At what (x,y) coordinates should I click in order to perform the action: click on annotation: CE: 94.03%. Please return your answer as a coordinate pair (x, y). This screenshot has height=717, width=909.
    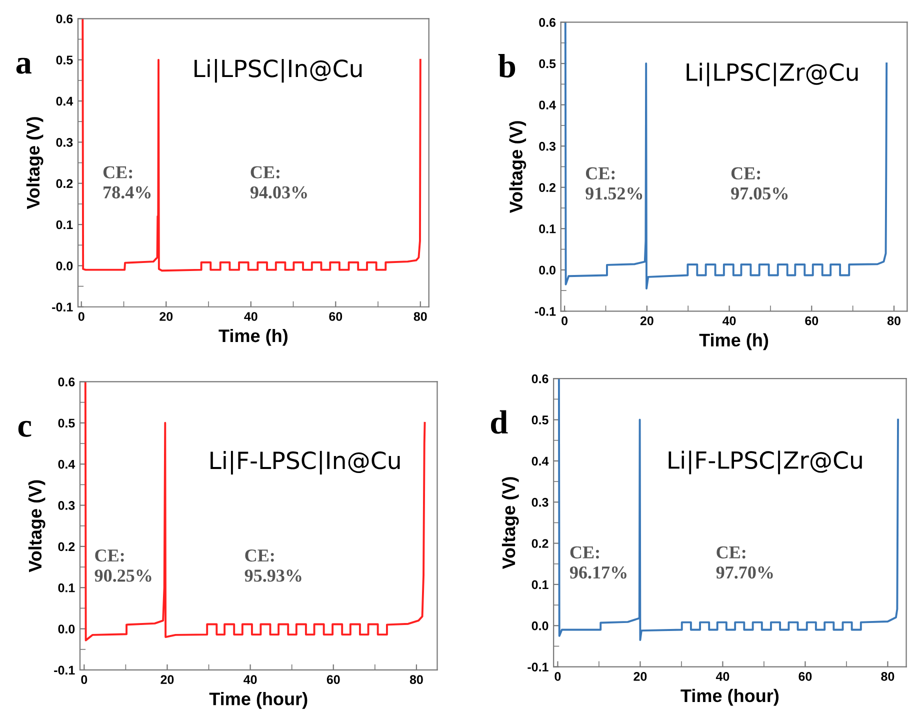
    Looking at the image, I should click on (278, 182).